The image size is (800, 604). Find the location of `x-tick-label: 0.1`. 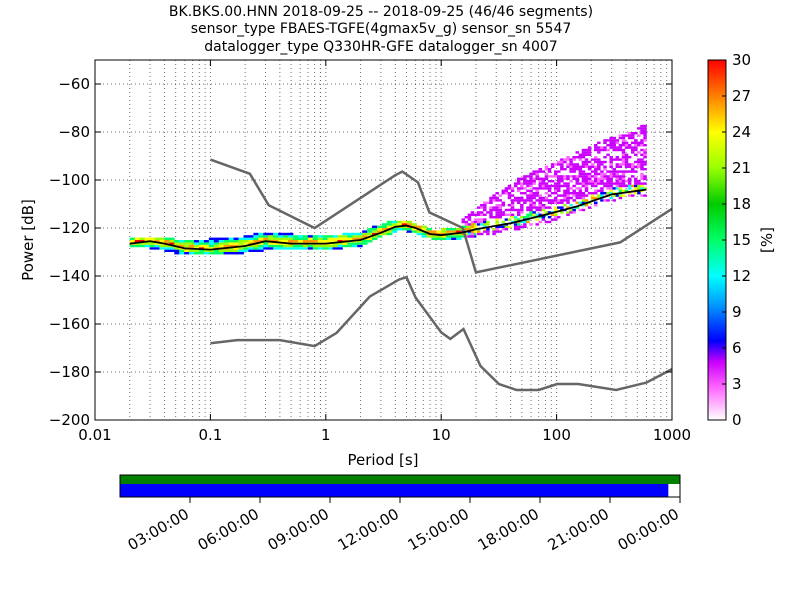

x-tick-label: 0.1 is located at coordinates (210, 435).